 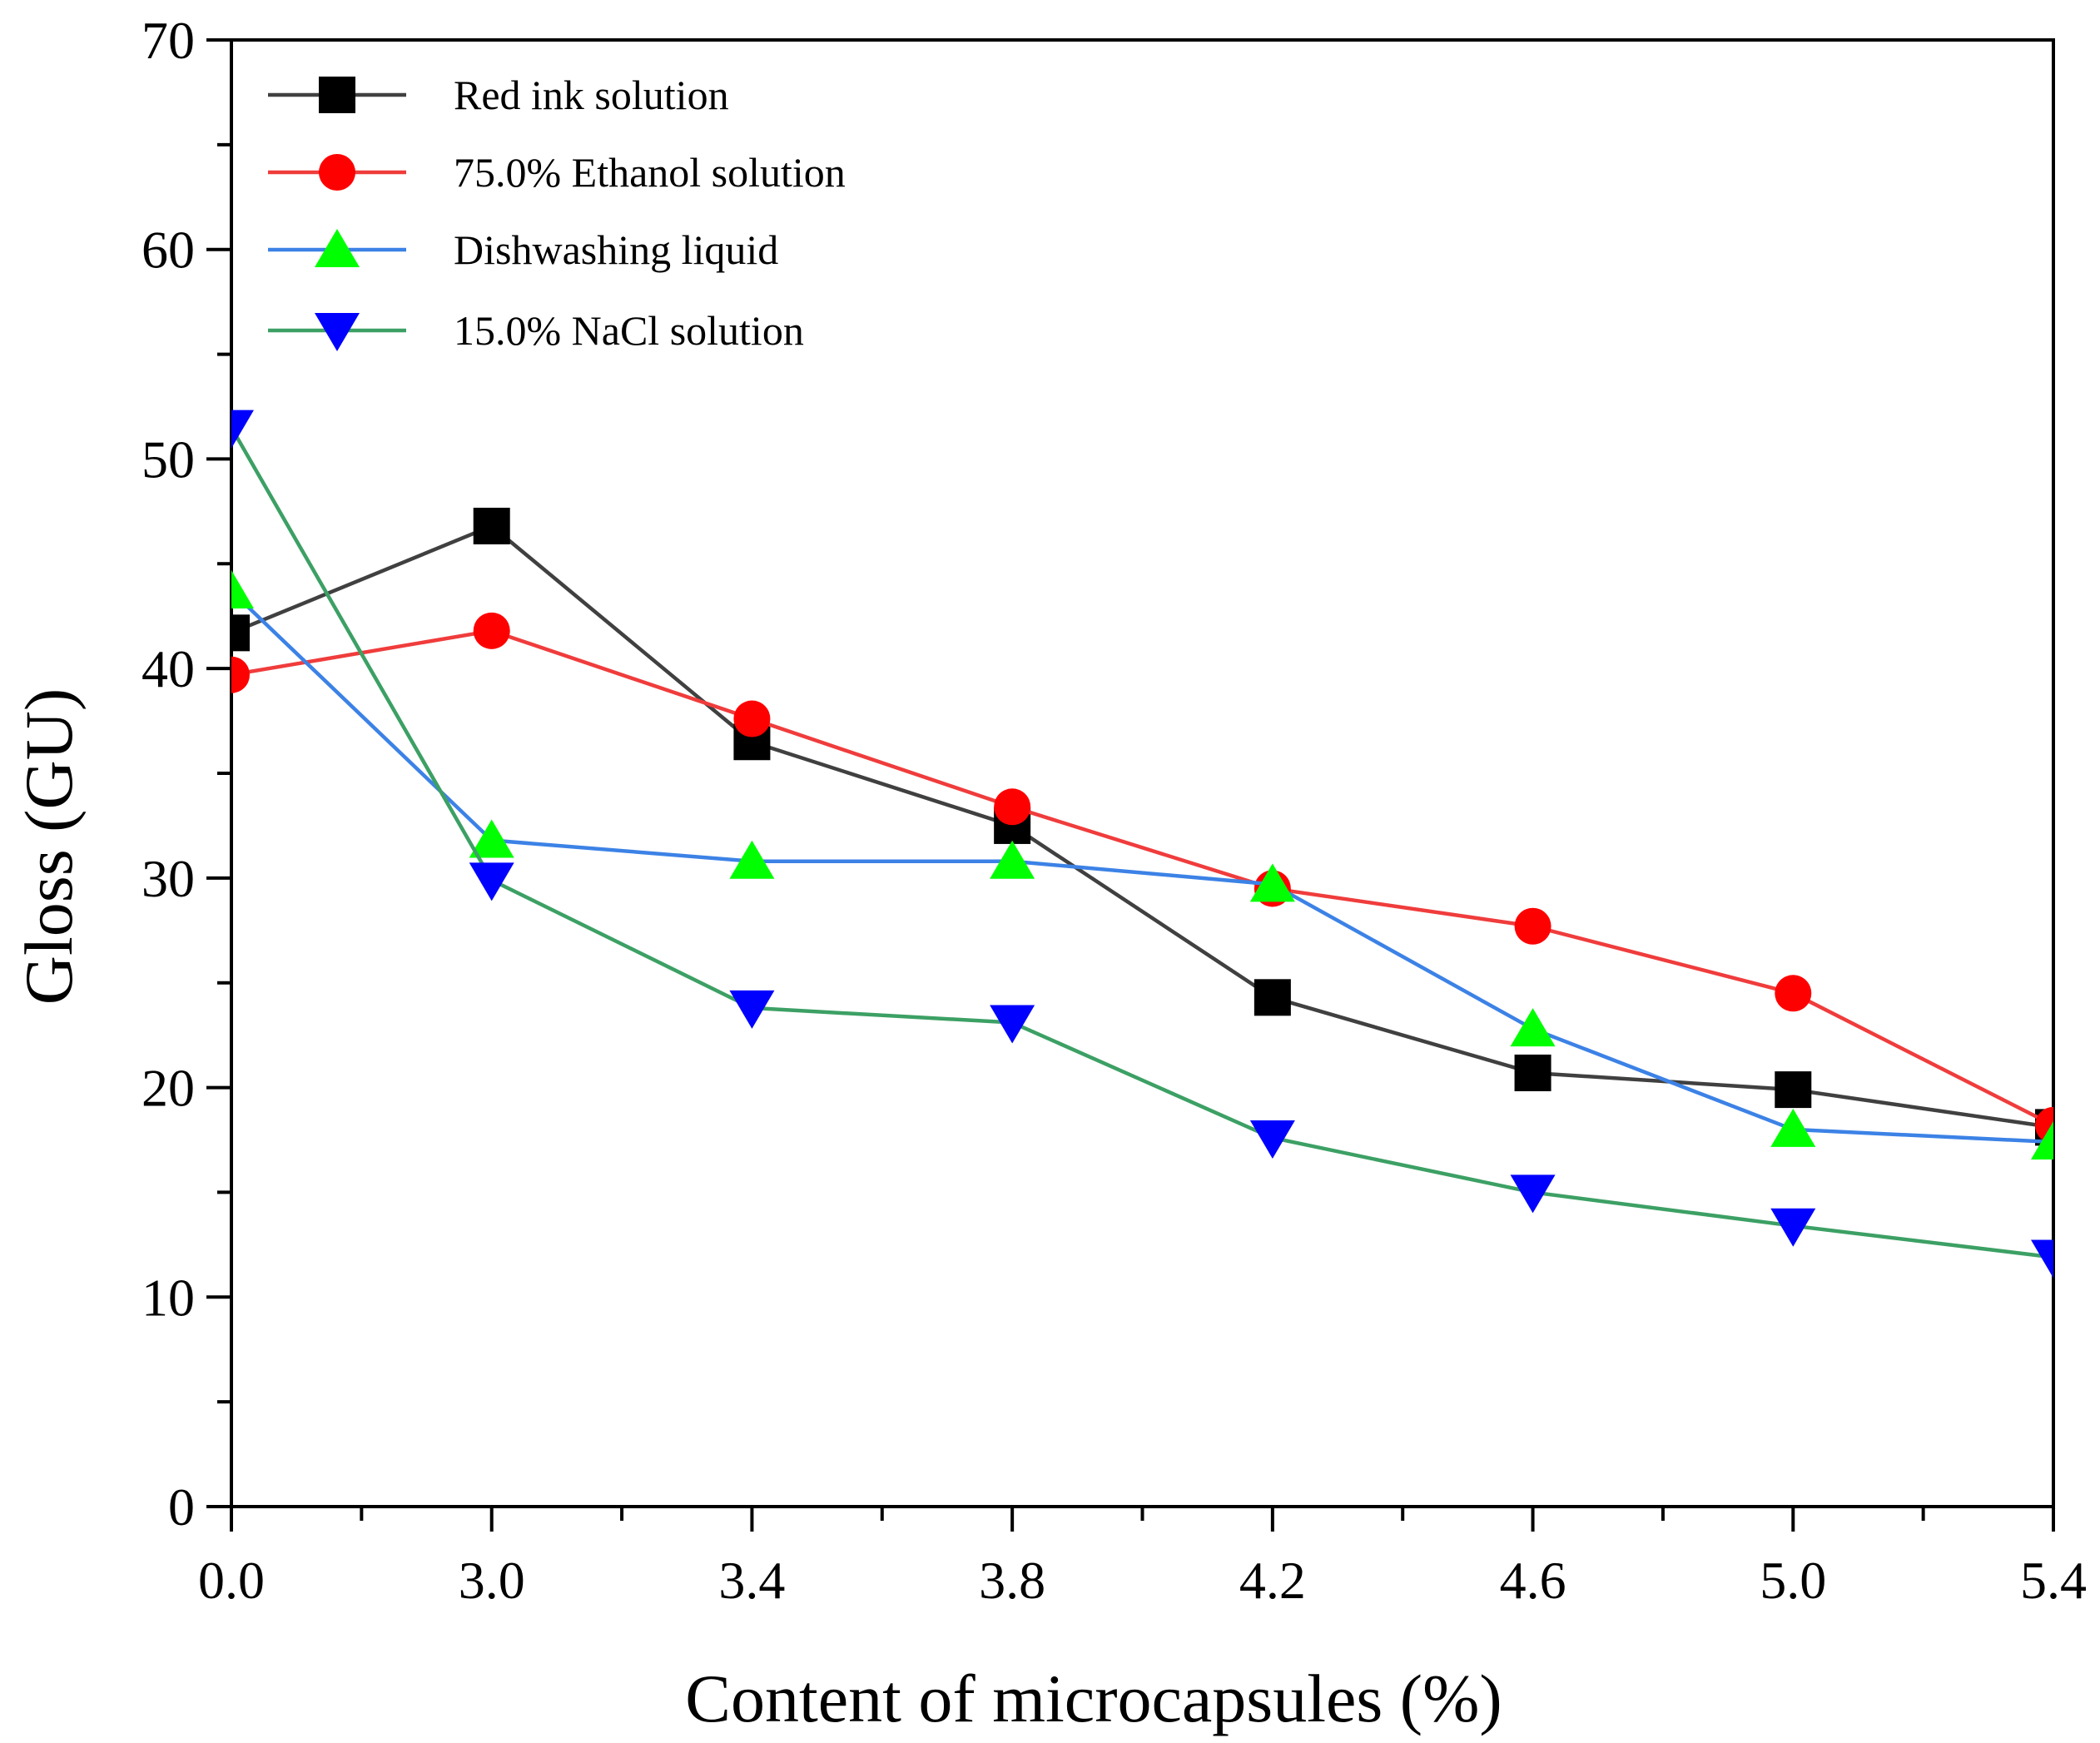 I want to click on y-tick-label: 40, so click(x=168, y=668).